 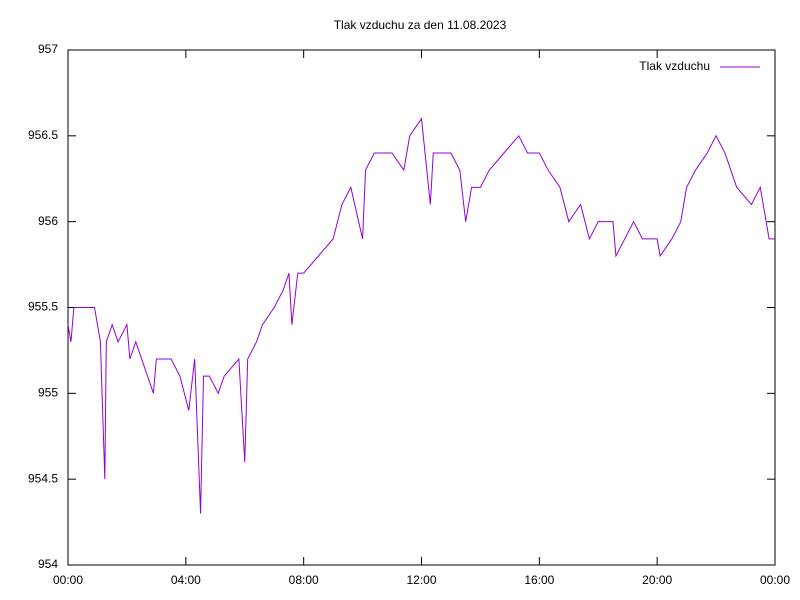 I want to click on x-tick-label: 16:00, so click(x=539, y=580).